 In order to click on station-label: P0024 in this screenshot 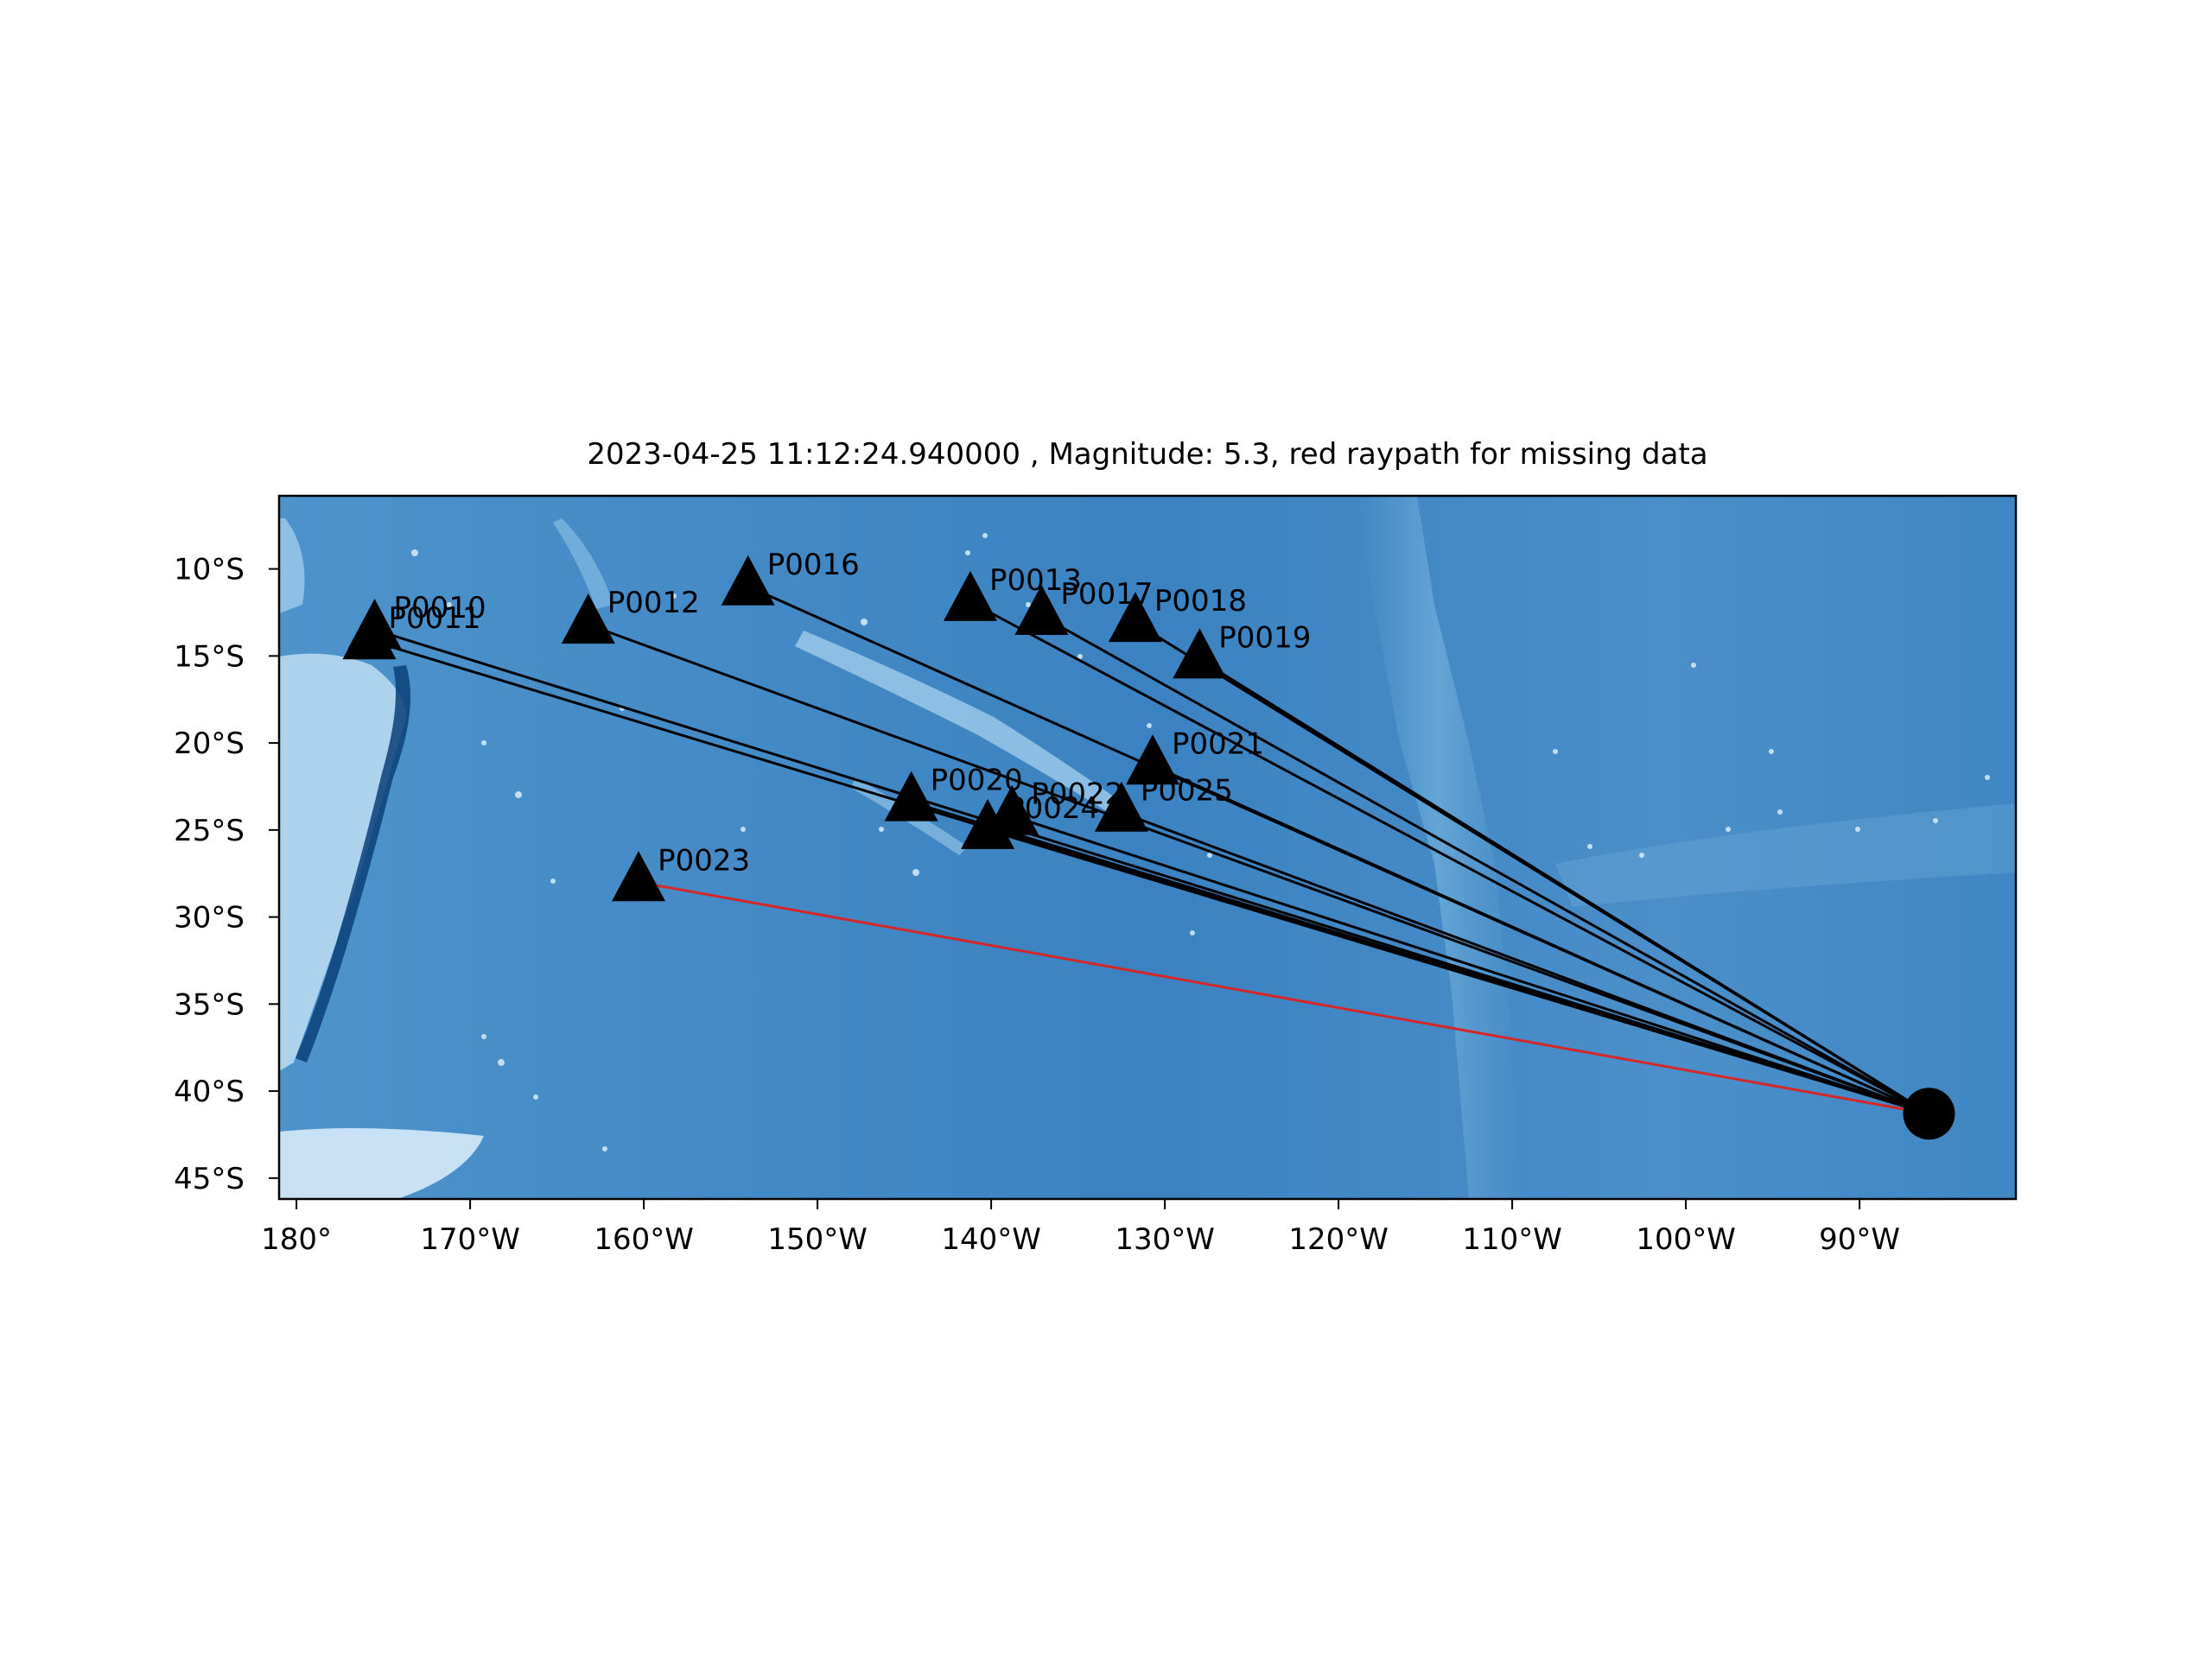, I will do `click(1053, 808)`.